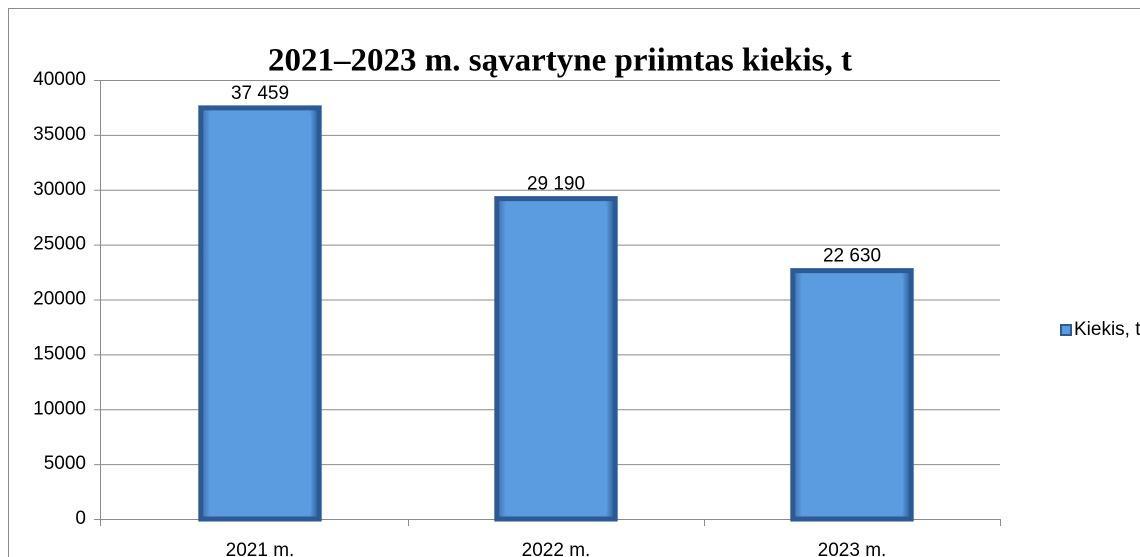 The width and height of the screenshot is (1140, 557). What do you see at coordinates (59, 134) in the screenshot?
I see `y-tick-label: 35000` at bounding box center [59, 134].